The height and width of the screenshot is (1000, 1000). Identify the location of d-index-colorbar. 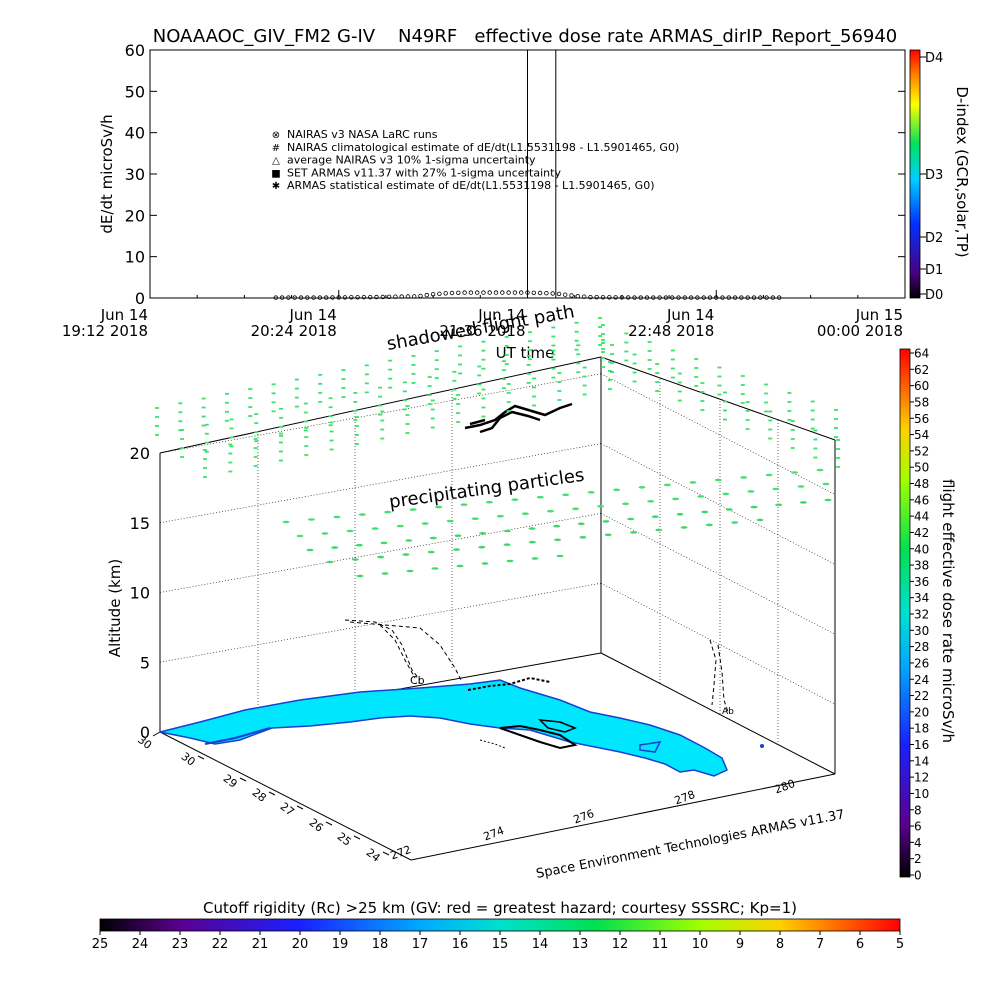
(915, 174).